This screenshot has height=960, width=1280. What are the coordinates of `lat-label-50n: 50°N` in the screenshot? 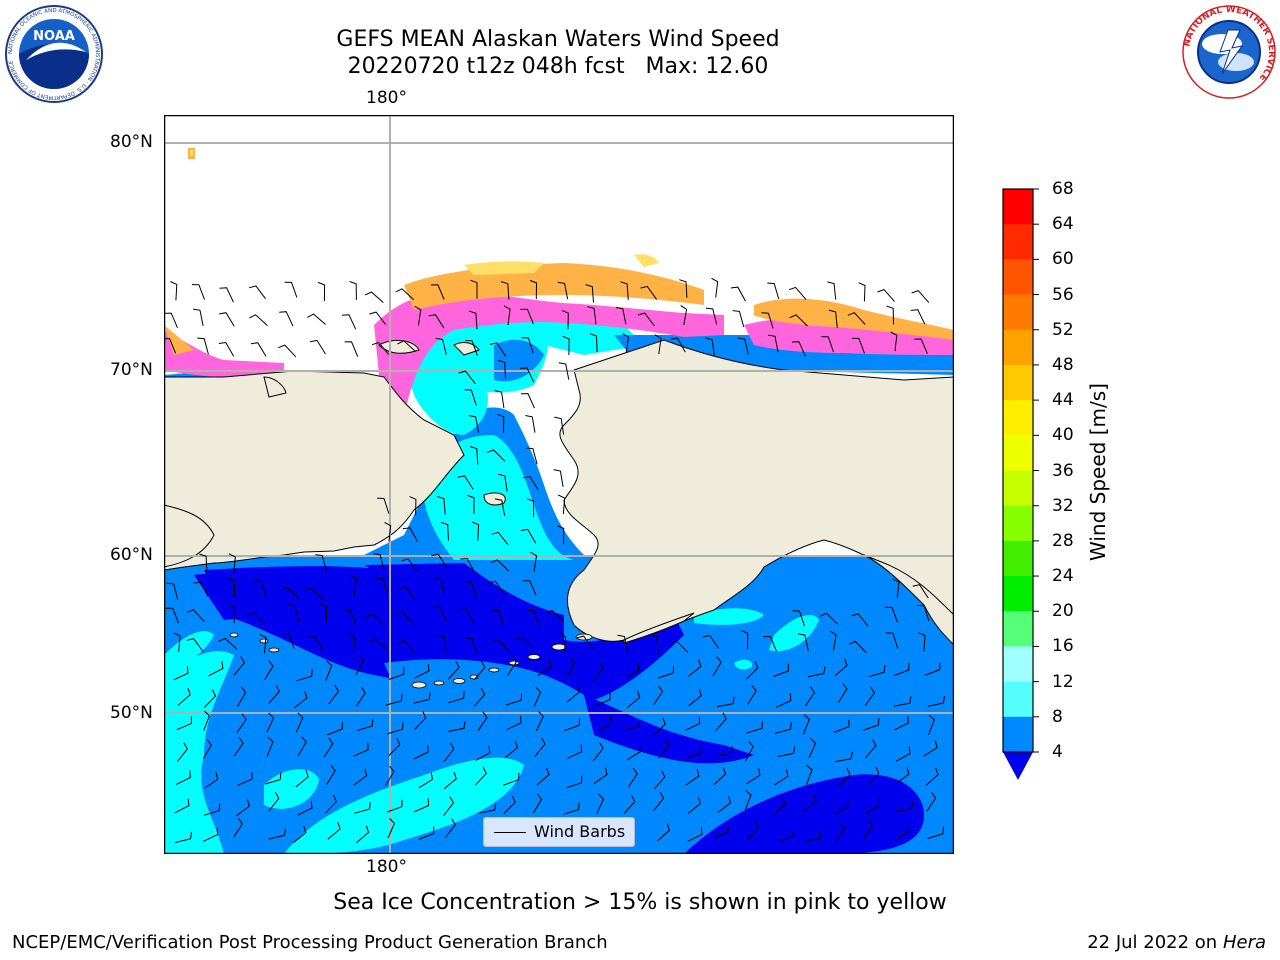 It's located at (131, 713).